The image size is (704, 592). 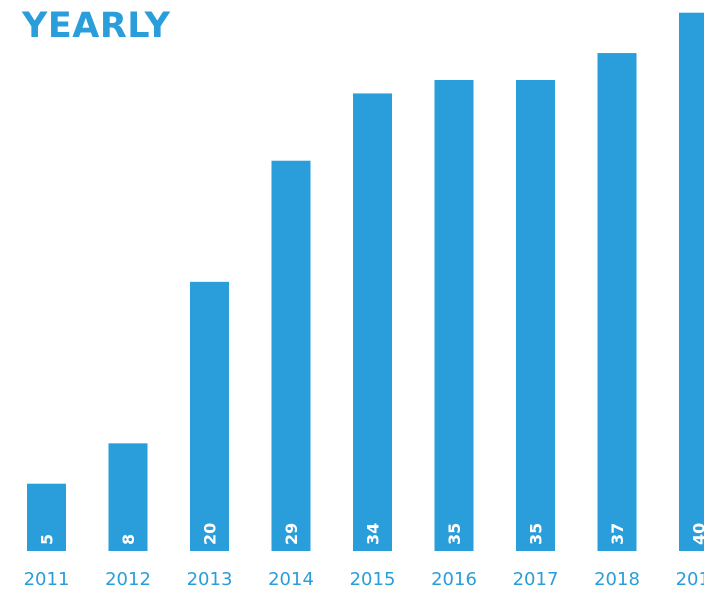 I want to click on value-label-2011: 5, so click(x=47, y=539).